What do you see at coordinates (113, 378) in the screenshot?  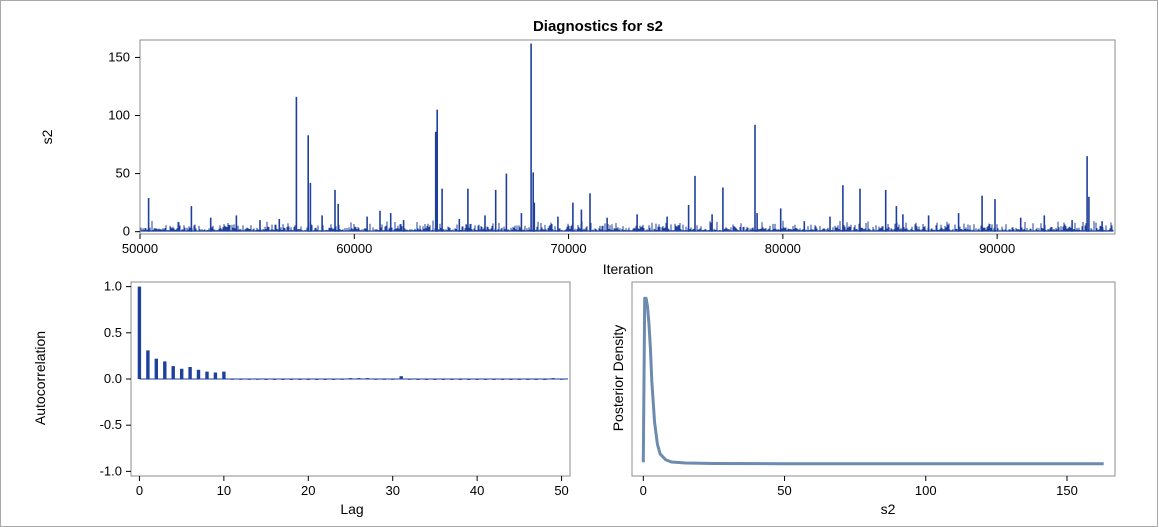 I see `autocorrelation-y-tick-label: 0.0` at bounding box center [113, 378].